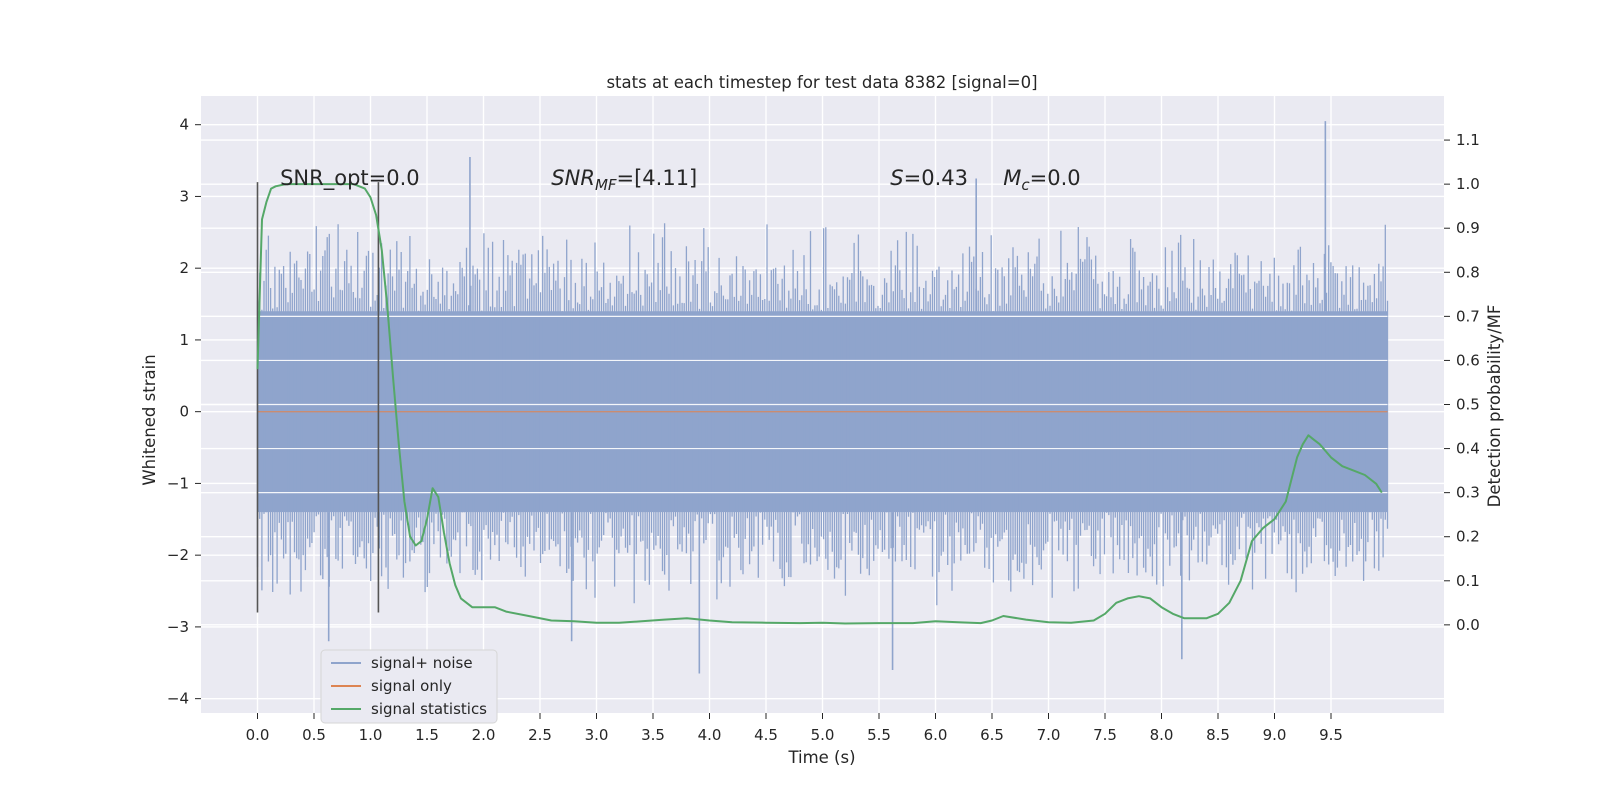 Image resolution: width=1600 pixels, height=800 pixels. Describe the element at coordinates (540, 735) in the screenshot. I see `x-tick-label-5: 2.5` at that location.